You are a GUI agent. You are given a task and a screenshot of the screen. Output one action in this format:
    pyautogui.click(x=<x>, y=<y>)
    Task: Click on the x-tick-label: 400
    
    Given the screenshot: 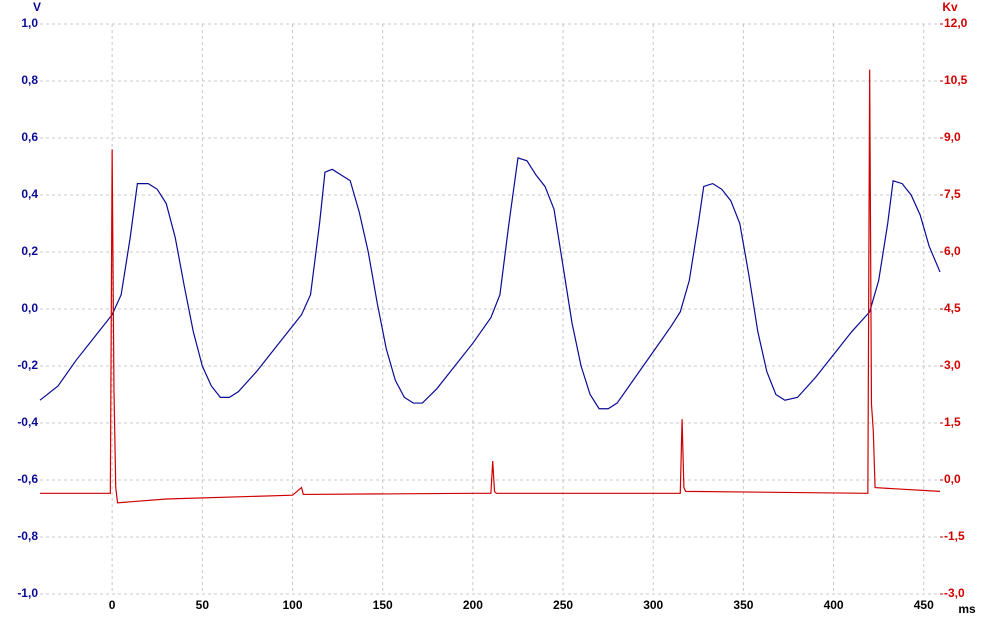 What is the action you would take?
    pyautogui.click(x=834, y=605)
    